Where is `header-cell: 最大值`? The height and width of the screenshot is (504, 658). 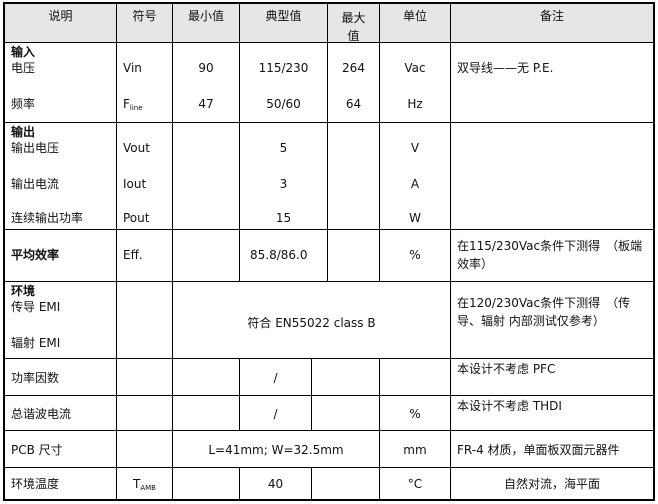
header-cell: 最大值 is located at coordinates (354, 23).